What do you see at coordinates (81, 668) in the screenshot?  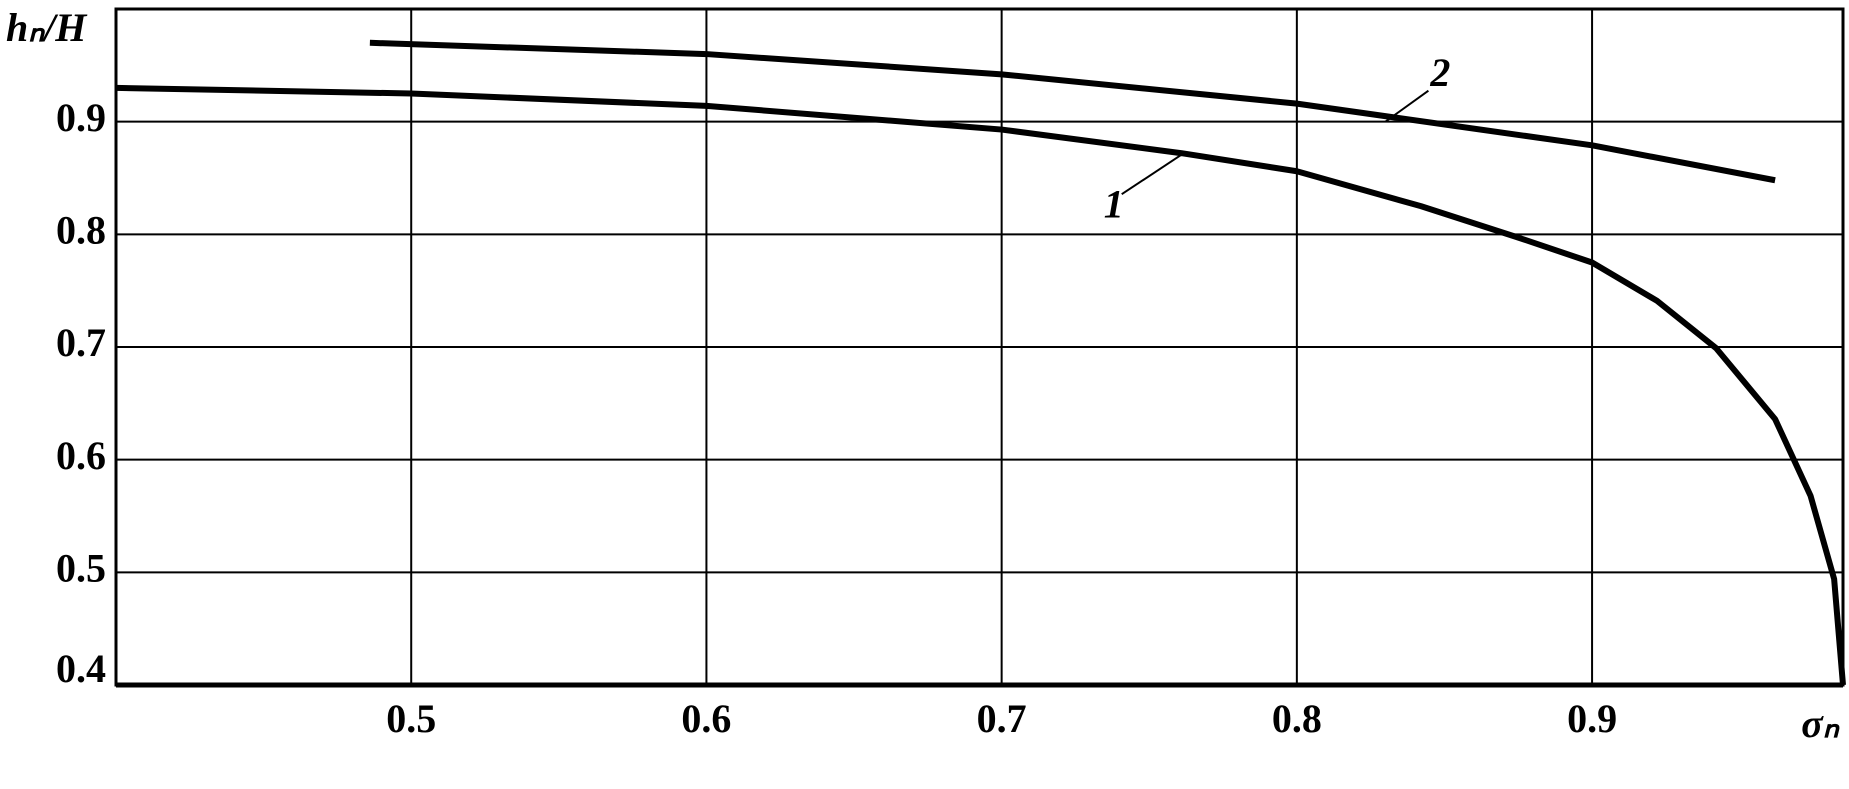 I see `y-tick-label: 0.4` at bounding box center [81, 668].